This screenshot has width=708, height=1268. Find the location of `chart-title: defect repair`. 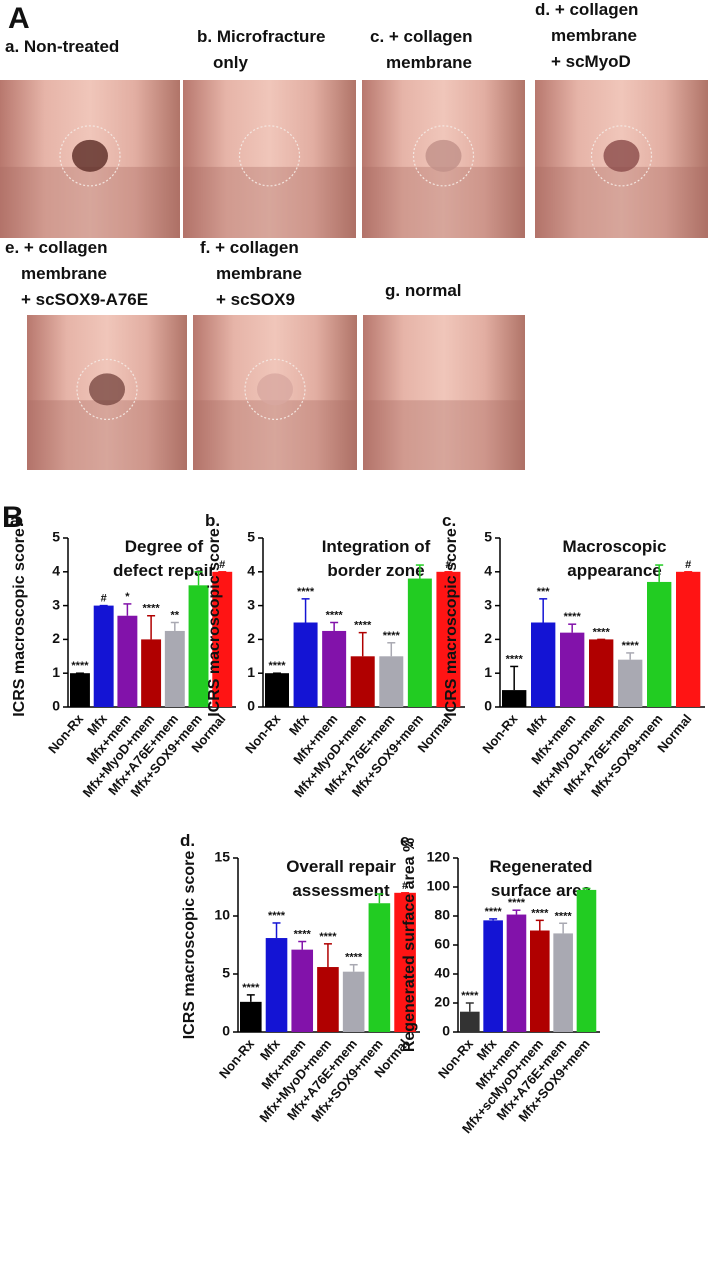

chart-title: defect repair is located at coordinates (164, 570).